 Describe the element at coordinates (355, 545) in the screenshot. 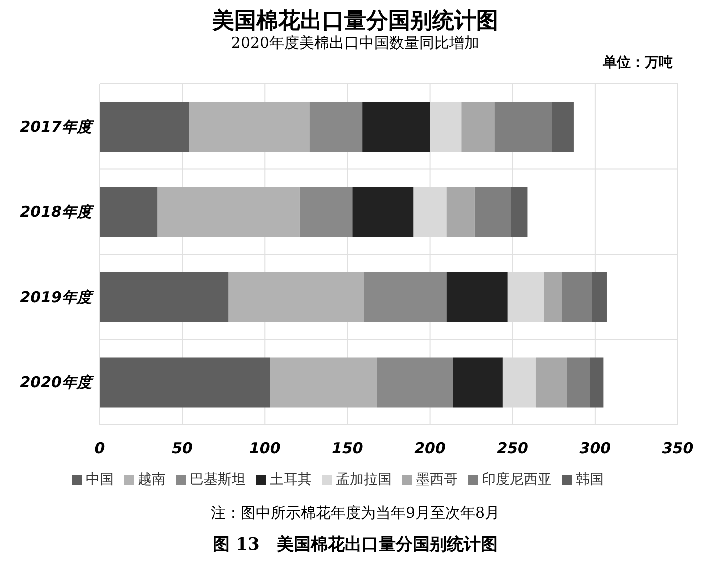

I see `caption: 图 13 美国棉花出口量分国别统计图` at that location.